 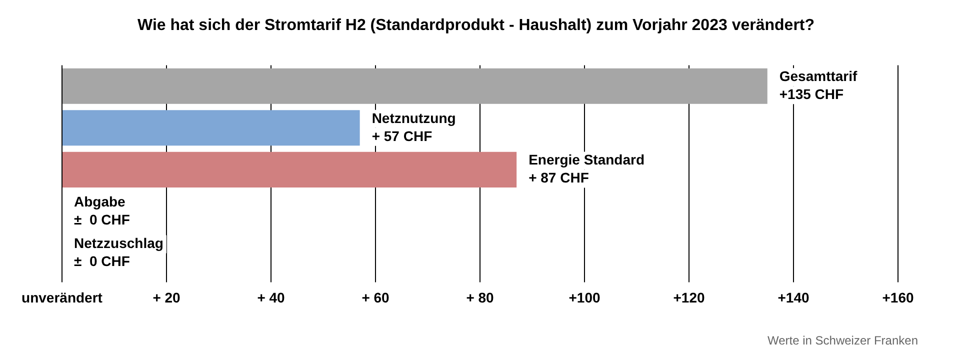 What do you see at coordinates (166, 297) in the screenshot?
I see `x-tick-label: + 20` at bounding box center [166, 297].